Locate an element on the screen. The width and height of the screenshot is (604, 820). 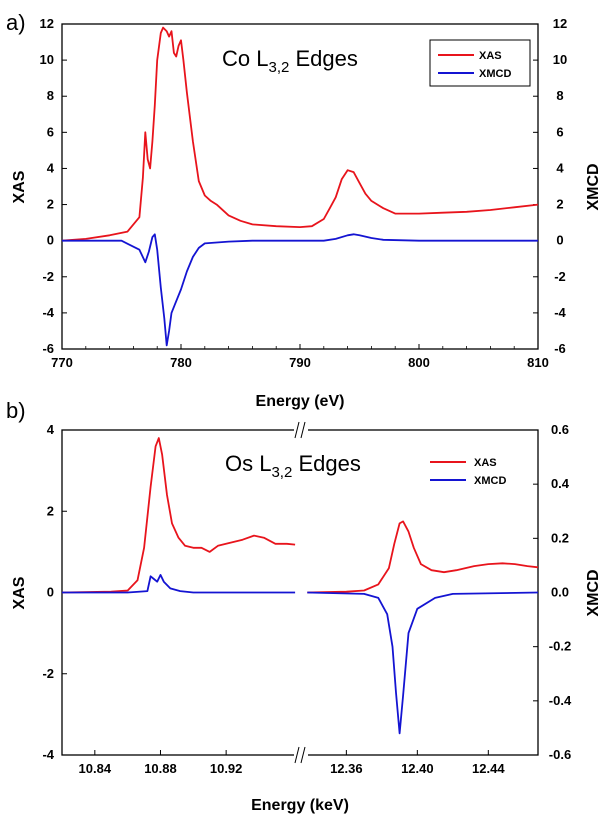
panel-a-y2-tick-label: 6 is located at coordinates (559, 131).